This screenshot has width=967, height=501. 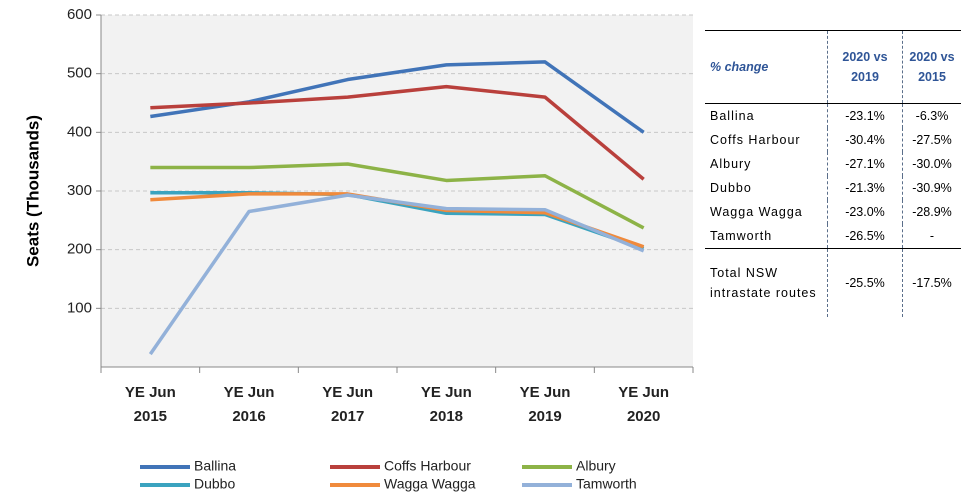 I want to click on table-cell: -30.9%, so click(x=931, y=188).